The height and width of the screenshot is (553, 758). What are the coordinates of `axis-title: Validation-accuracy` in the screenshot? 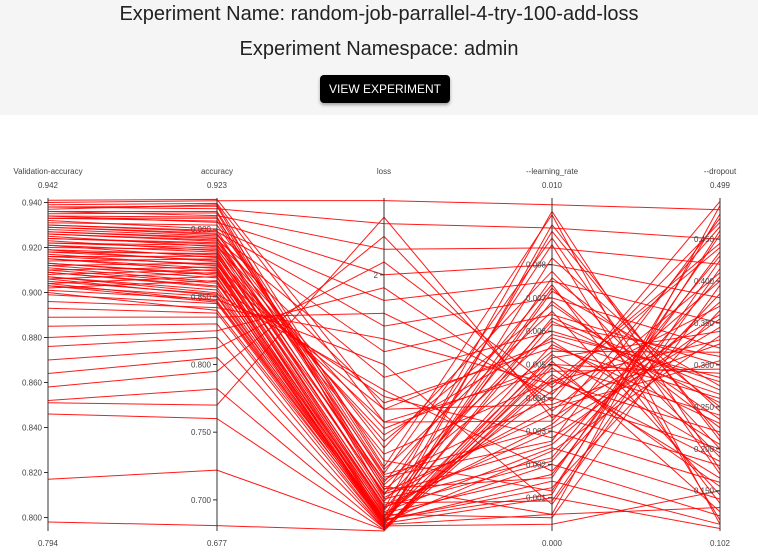 It's located at (47, 171).